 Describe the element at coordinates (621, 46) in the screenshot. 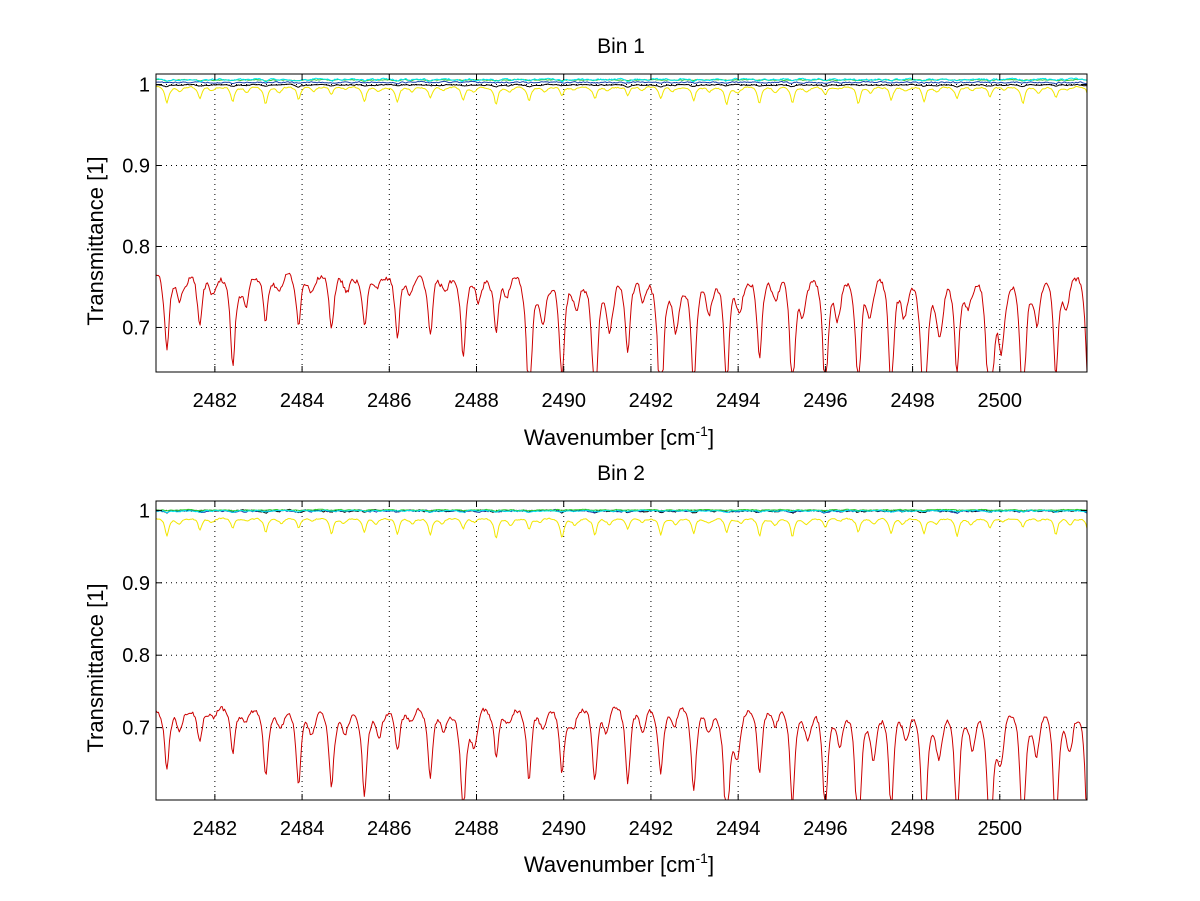

I see `chart-title: Bin 1` at that location.